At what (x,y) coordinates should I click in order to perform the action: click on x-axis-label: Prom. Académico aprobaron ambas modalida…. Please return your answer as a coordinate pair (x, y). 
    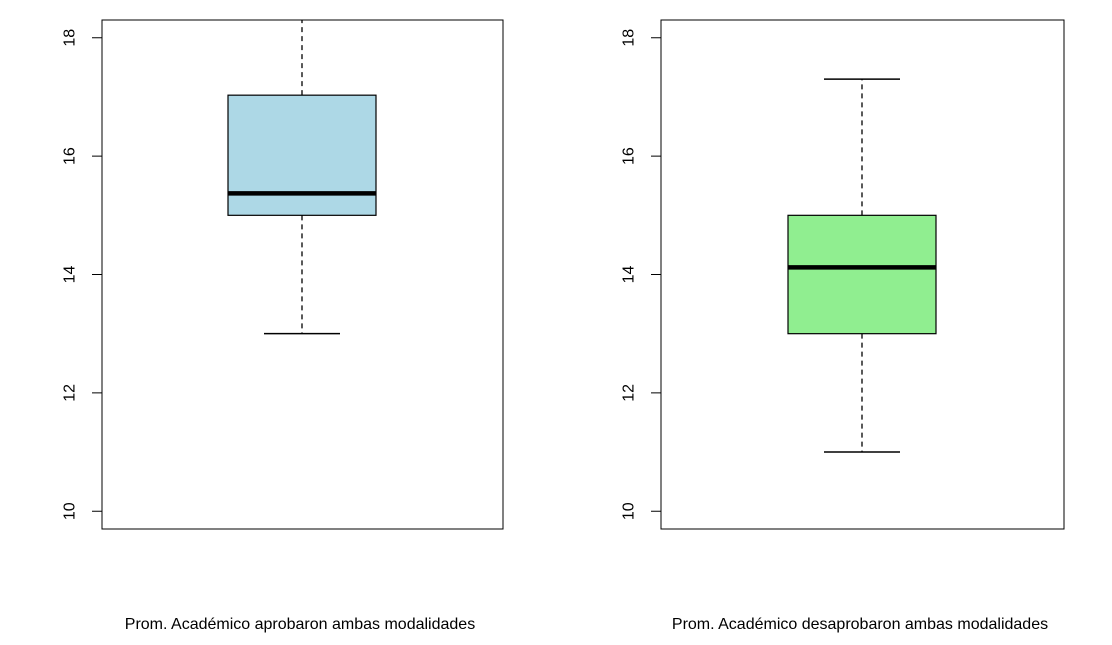
    Looking at the image, I should click on (300, 624).